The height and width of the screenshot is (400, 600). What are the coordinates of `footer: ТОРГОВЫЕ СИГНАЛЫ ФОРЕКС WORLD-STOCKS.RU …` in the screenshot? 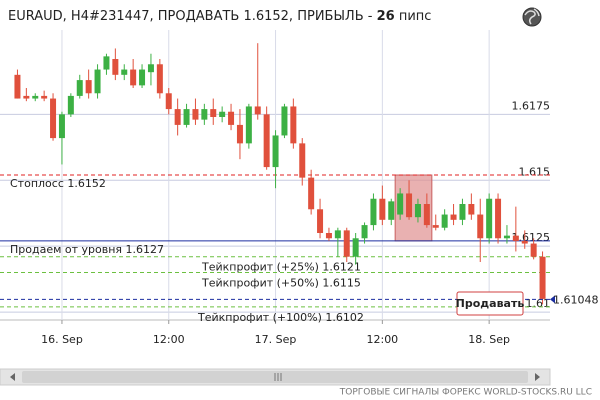 It's located at (465, 393).